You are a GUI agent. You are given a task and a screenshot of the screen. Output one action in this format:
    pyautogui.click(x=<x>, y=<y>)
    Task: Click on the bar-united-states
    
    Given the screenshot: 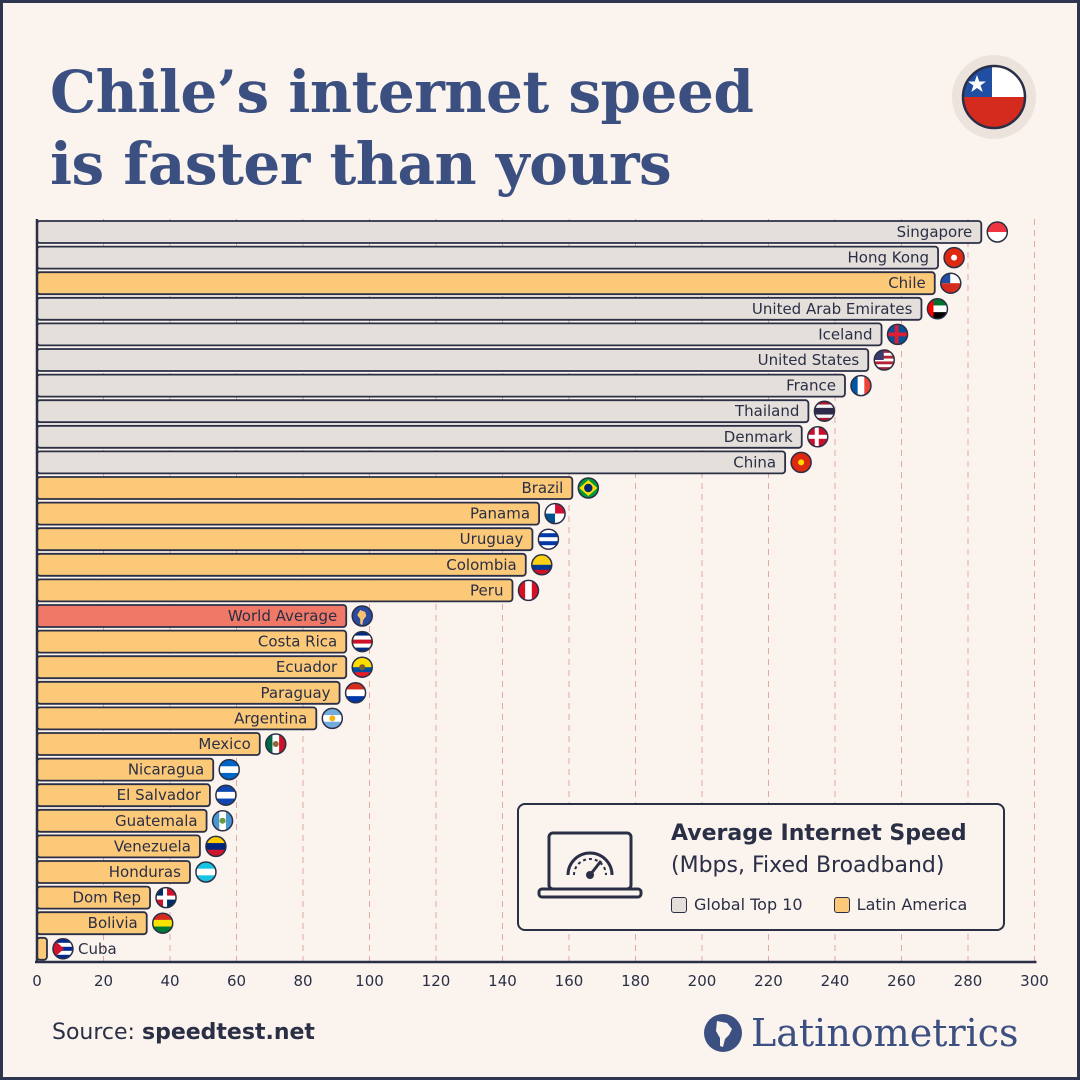 What is the action you would take?
    pyautogui.click(x=453, y=360)
    